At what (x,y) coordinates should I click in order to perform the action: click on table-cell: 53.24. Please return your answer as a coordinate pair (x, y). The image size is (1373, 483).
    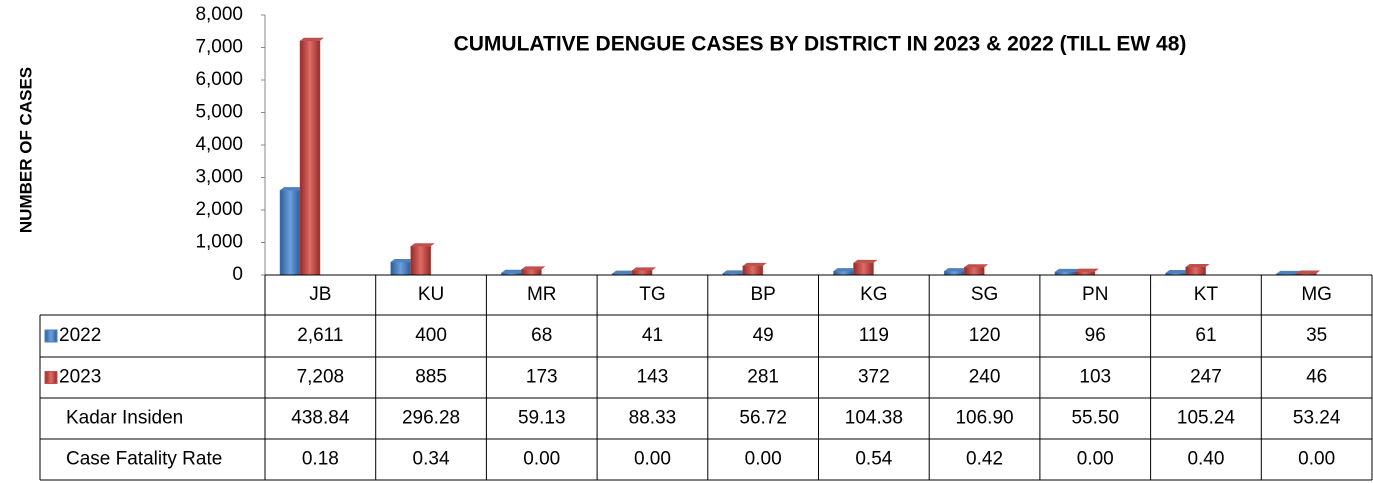
    Looking at the image, I should click on (1317, 418).